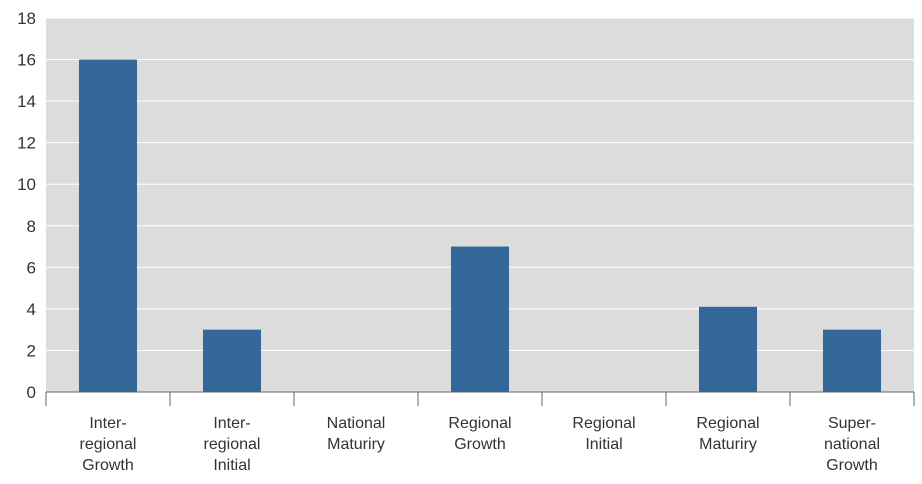  I want to click on y-tick-label: 2, so click(31, 350).